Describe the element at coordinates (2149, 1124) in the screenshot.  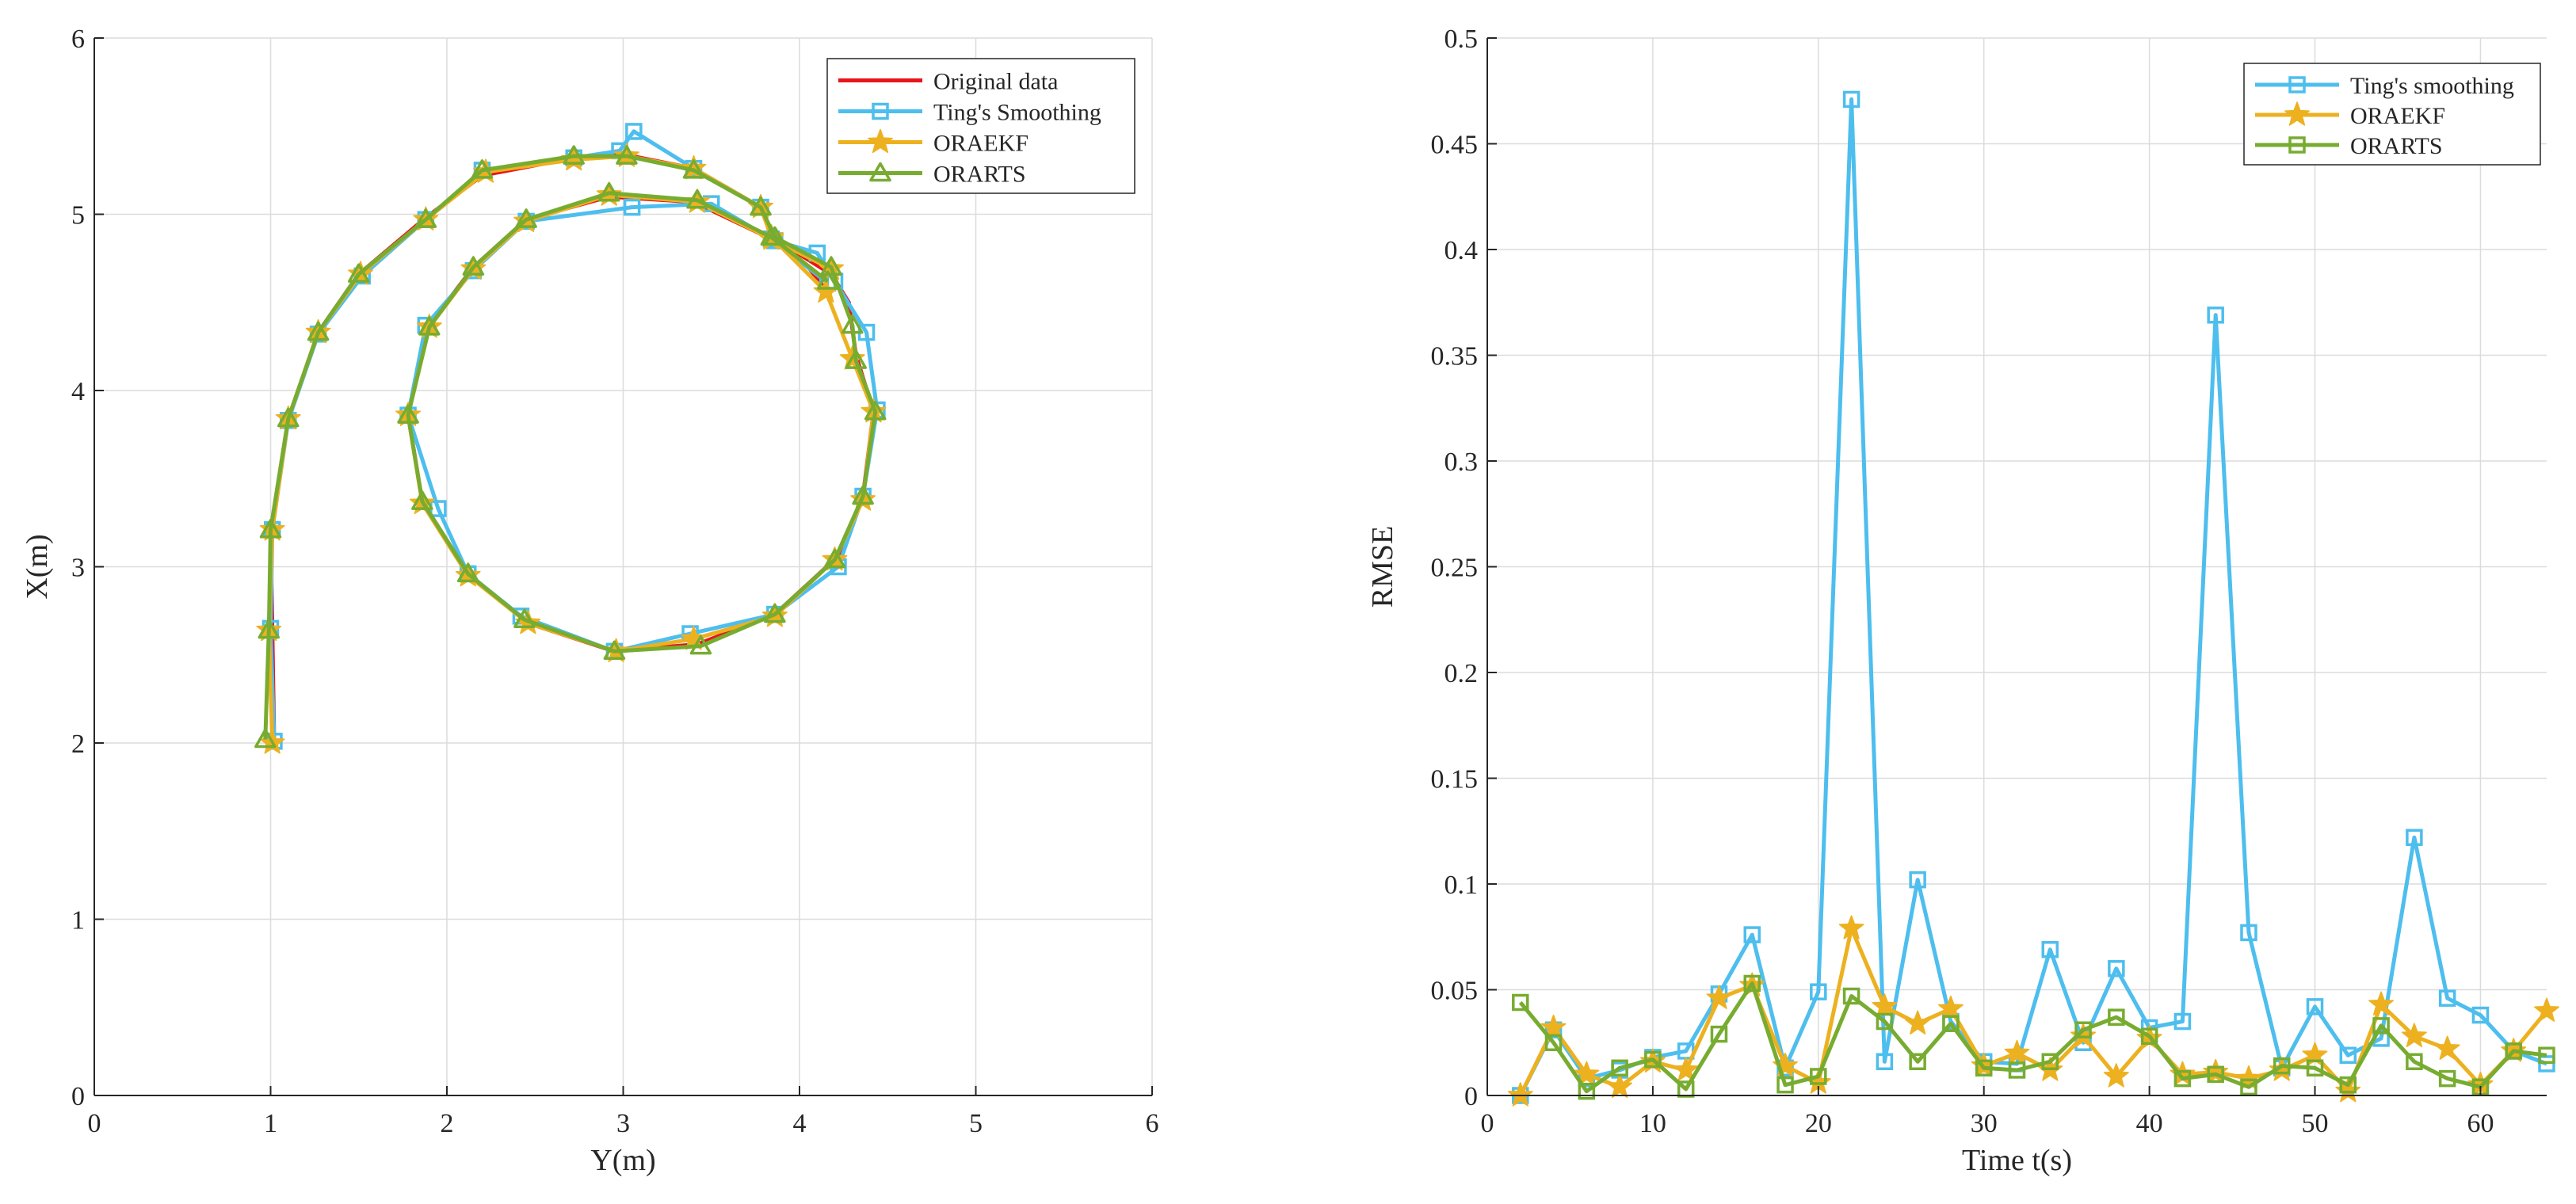
I see `rmse-x-tick-label: 40` at that location.